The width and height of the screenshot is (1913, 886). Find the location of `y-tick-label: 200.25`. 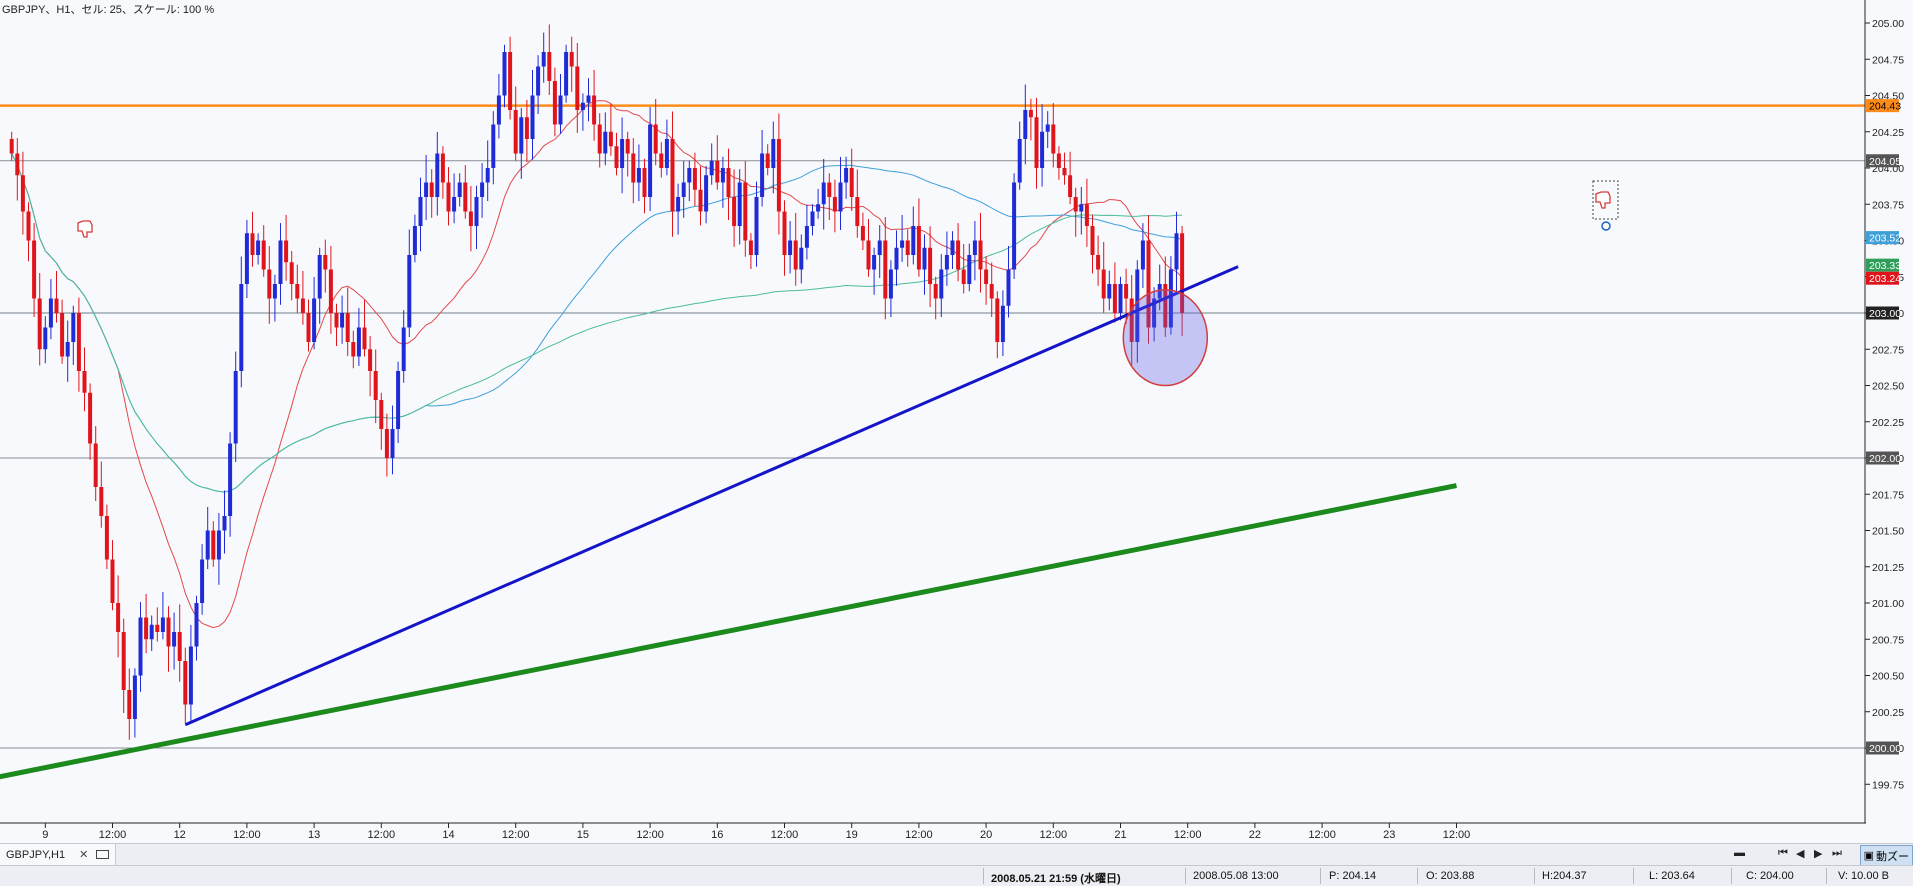

y-tick-label: 200.25 is located at coordinates (1888, 713).